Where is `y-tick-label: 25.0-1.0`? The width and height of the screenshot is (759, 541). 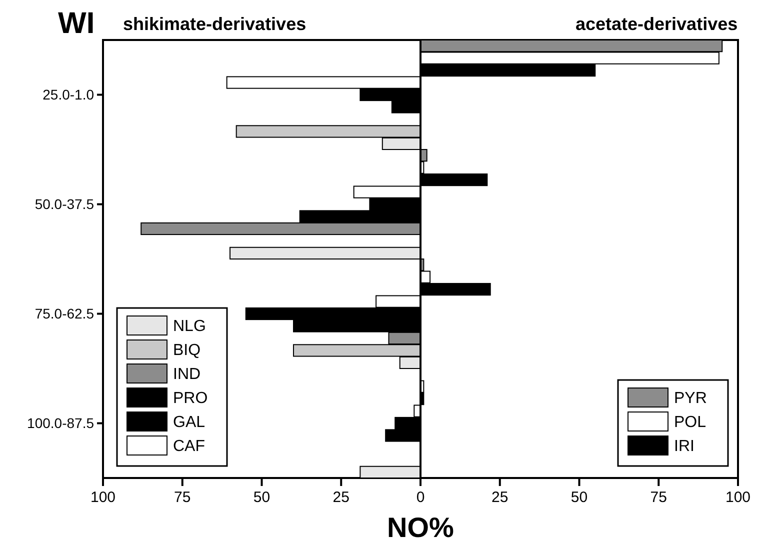 y-tick-label: 25.0-1.0 is located at coordinates (68, 94).